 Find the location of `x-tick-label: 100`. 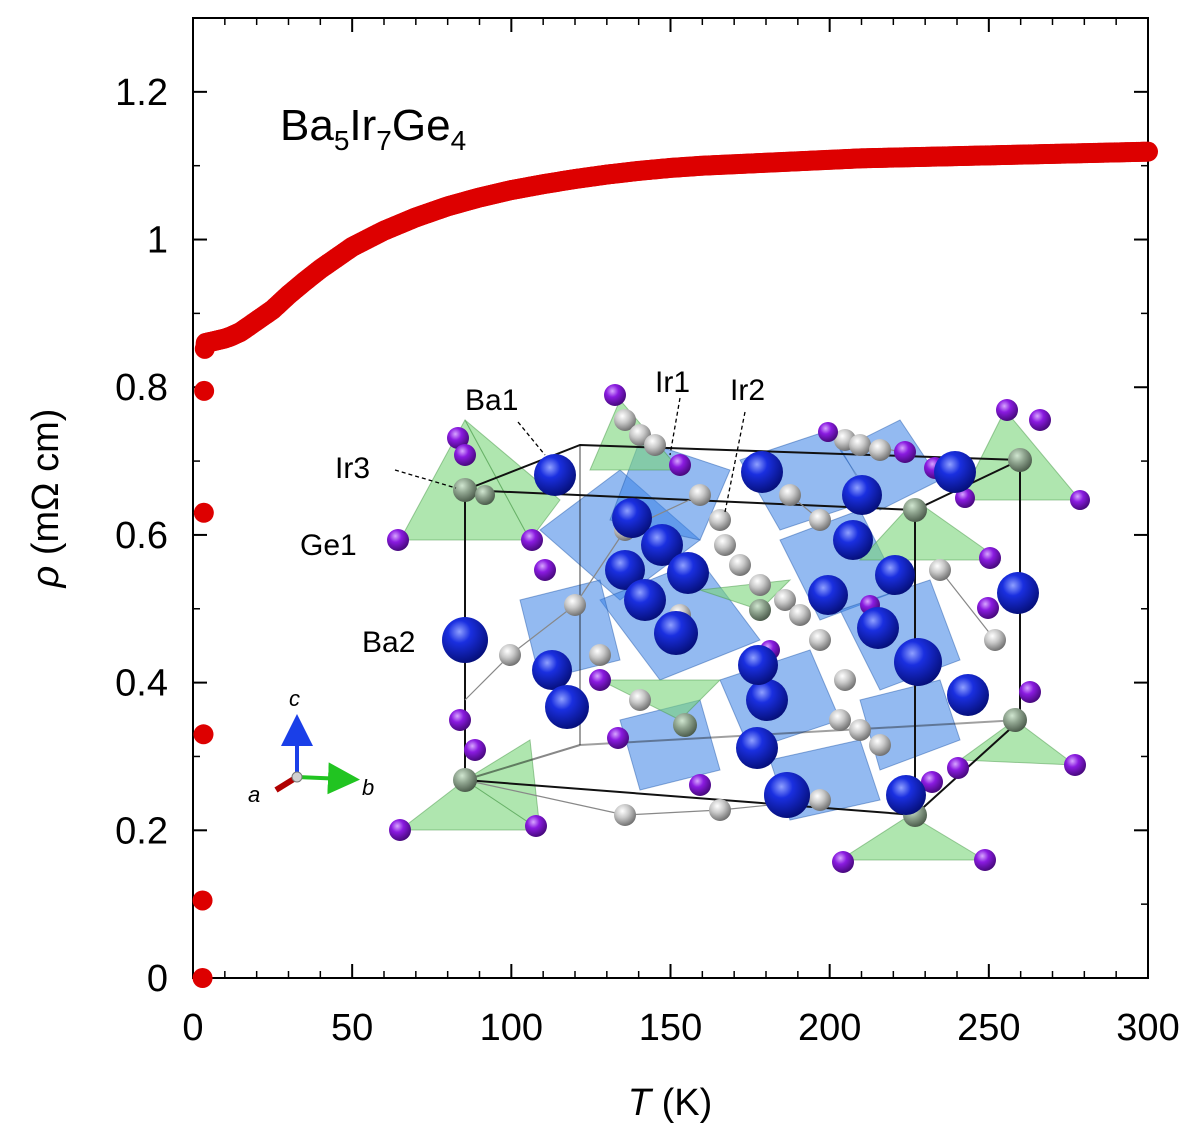

x-tick-label: 100 is located at coordinates (511, 1028).